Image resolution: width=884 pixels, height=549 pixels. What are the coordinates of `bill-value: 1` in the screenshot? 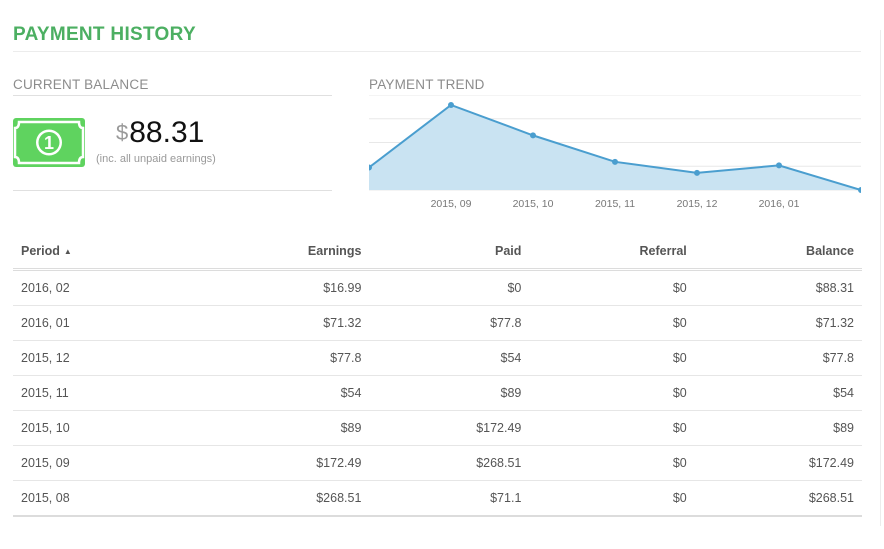 It's located at (49, 143).